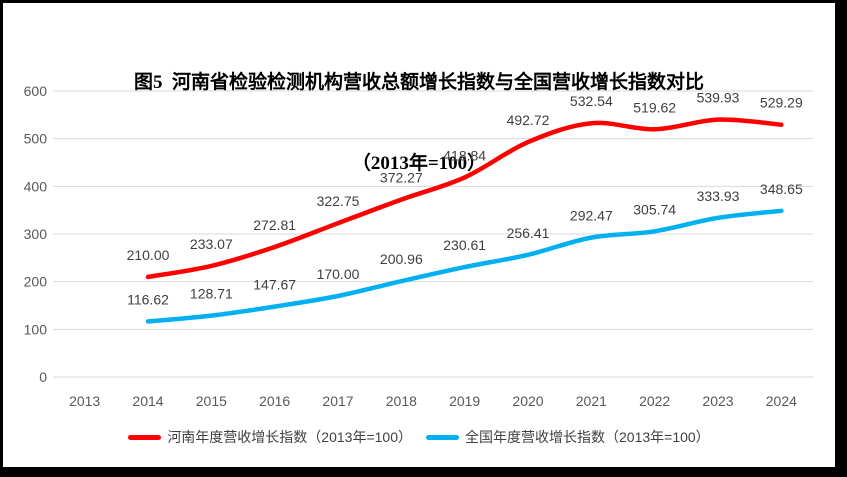  What do you see at coordinates (528, 120) in the screenshot?
I see `data-label: 492.72` at bounding box center [528, 120].